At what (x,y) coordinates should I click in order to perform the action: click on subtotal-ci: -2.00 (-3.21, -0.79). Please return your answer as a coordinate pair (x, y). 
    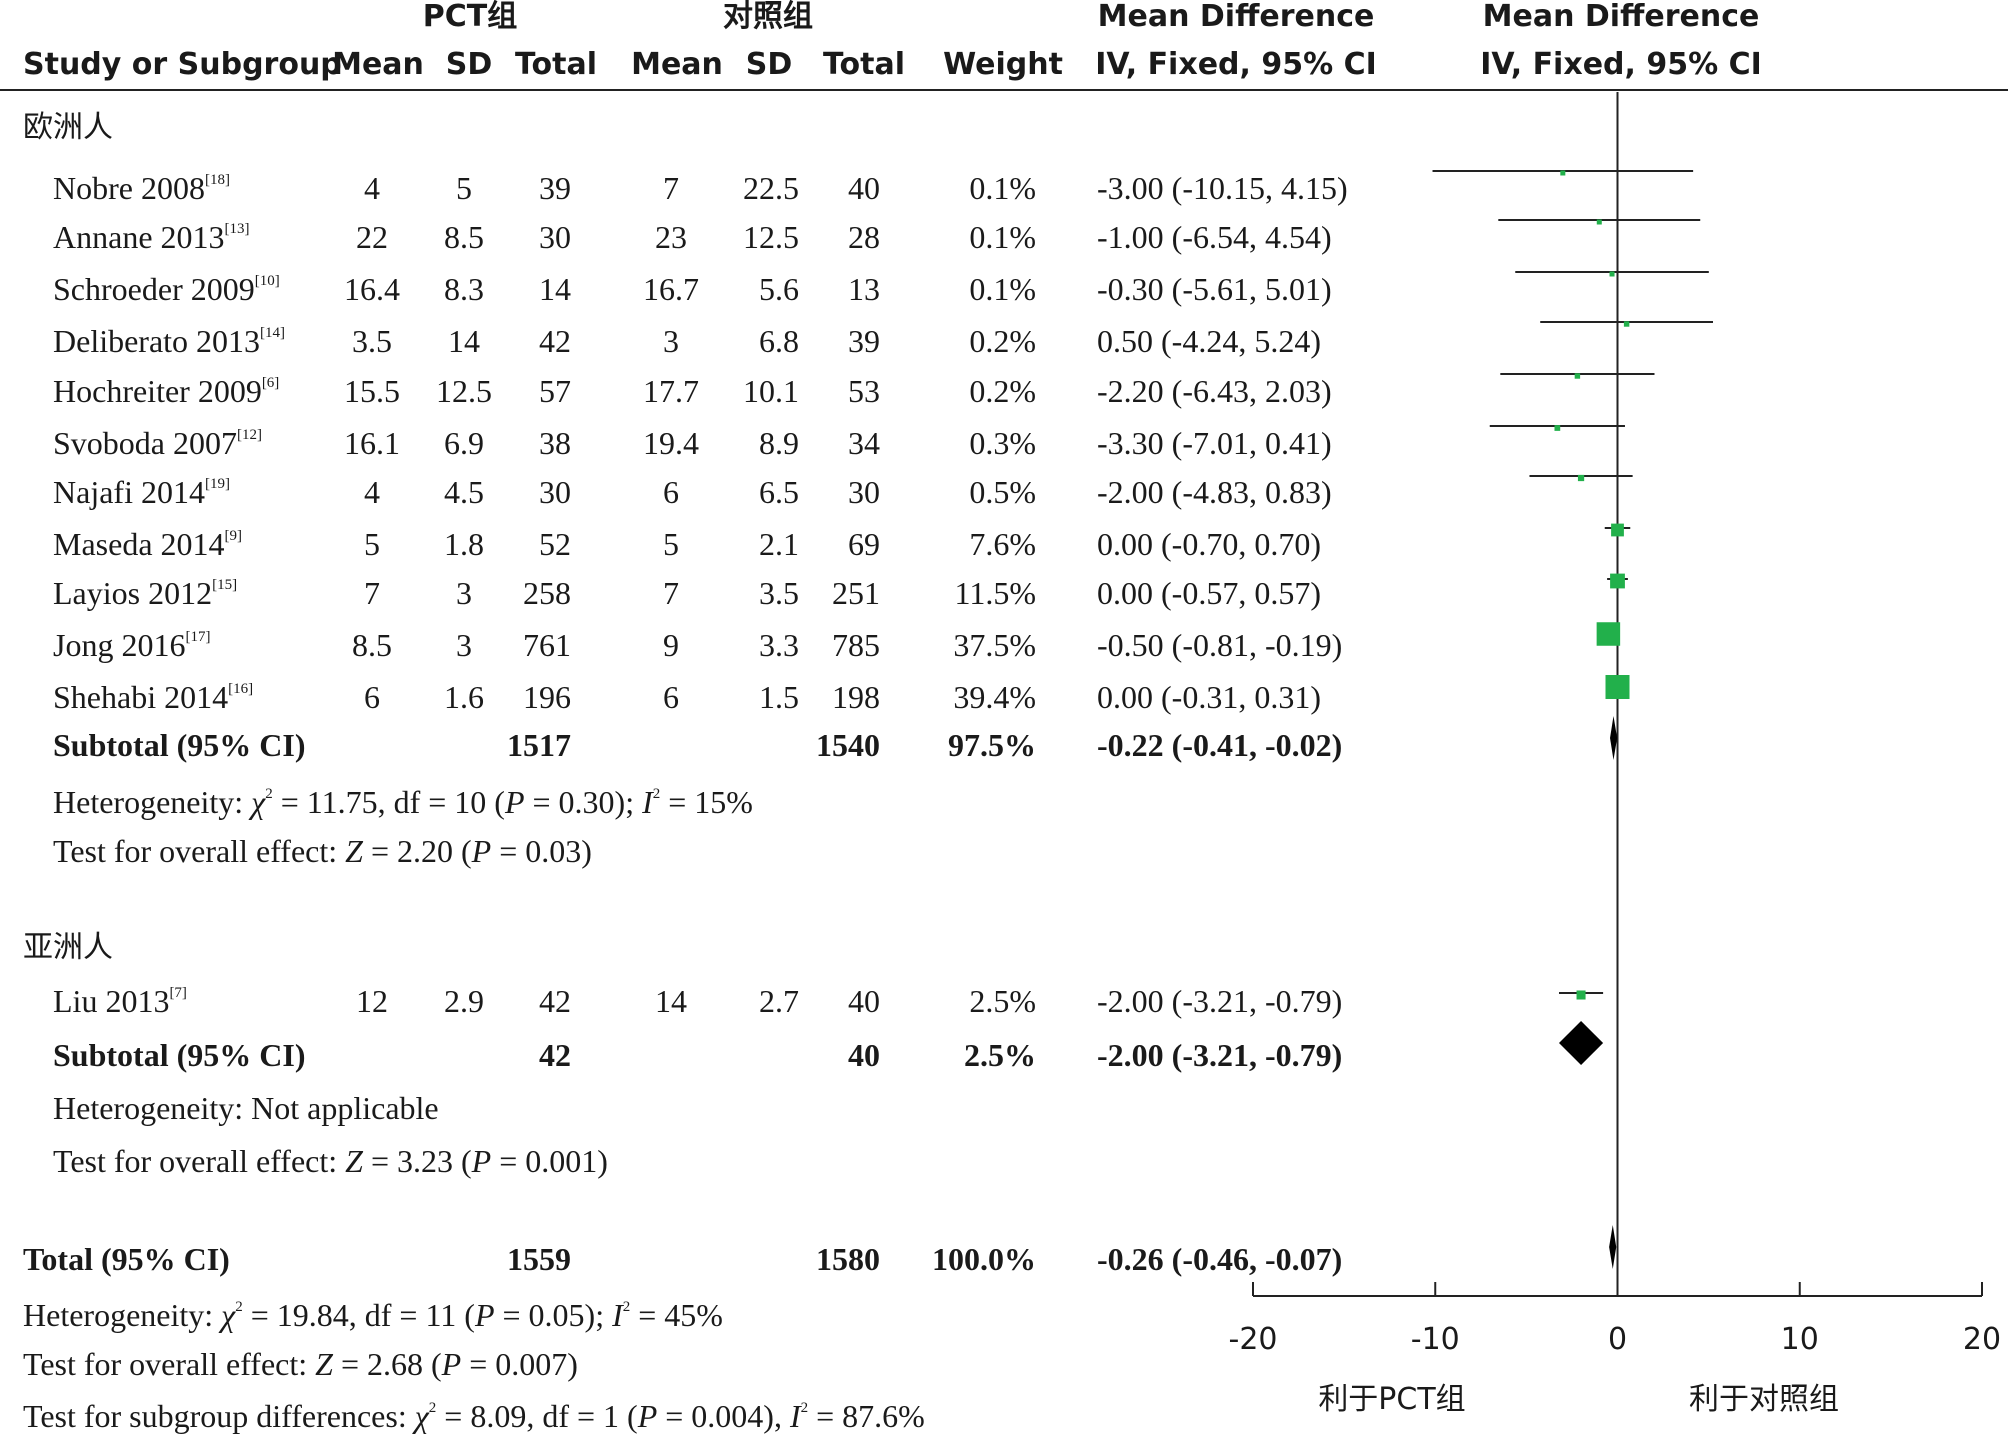
    Looking at the image, I should click on (1220, 1055).